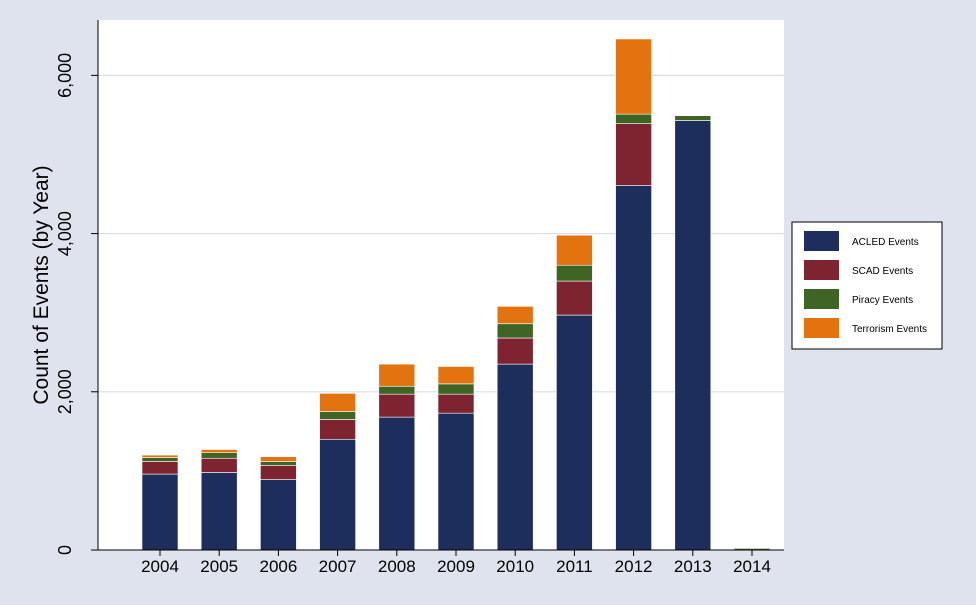  Describe the element at coordinates (278, 566) in the screenshot. I see `x-tick-label: 2006` at that location.